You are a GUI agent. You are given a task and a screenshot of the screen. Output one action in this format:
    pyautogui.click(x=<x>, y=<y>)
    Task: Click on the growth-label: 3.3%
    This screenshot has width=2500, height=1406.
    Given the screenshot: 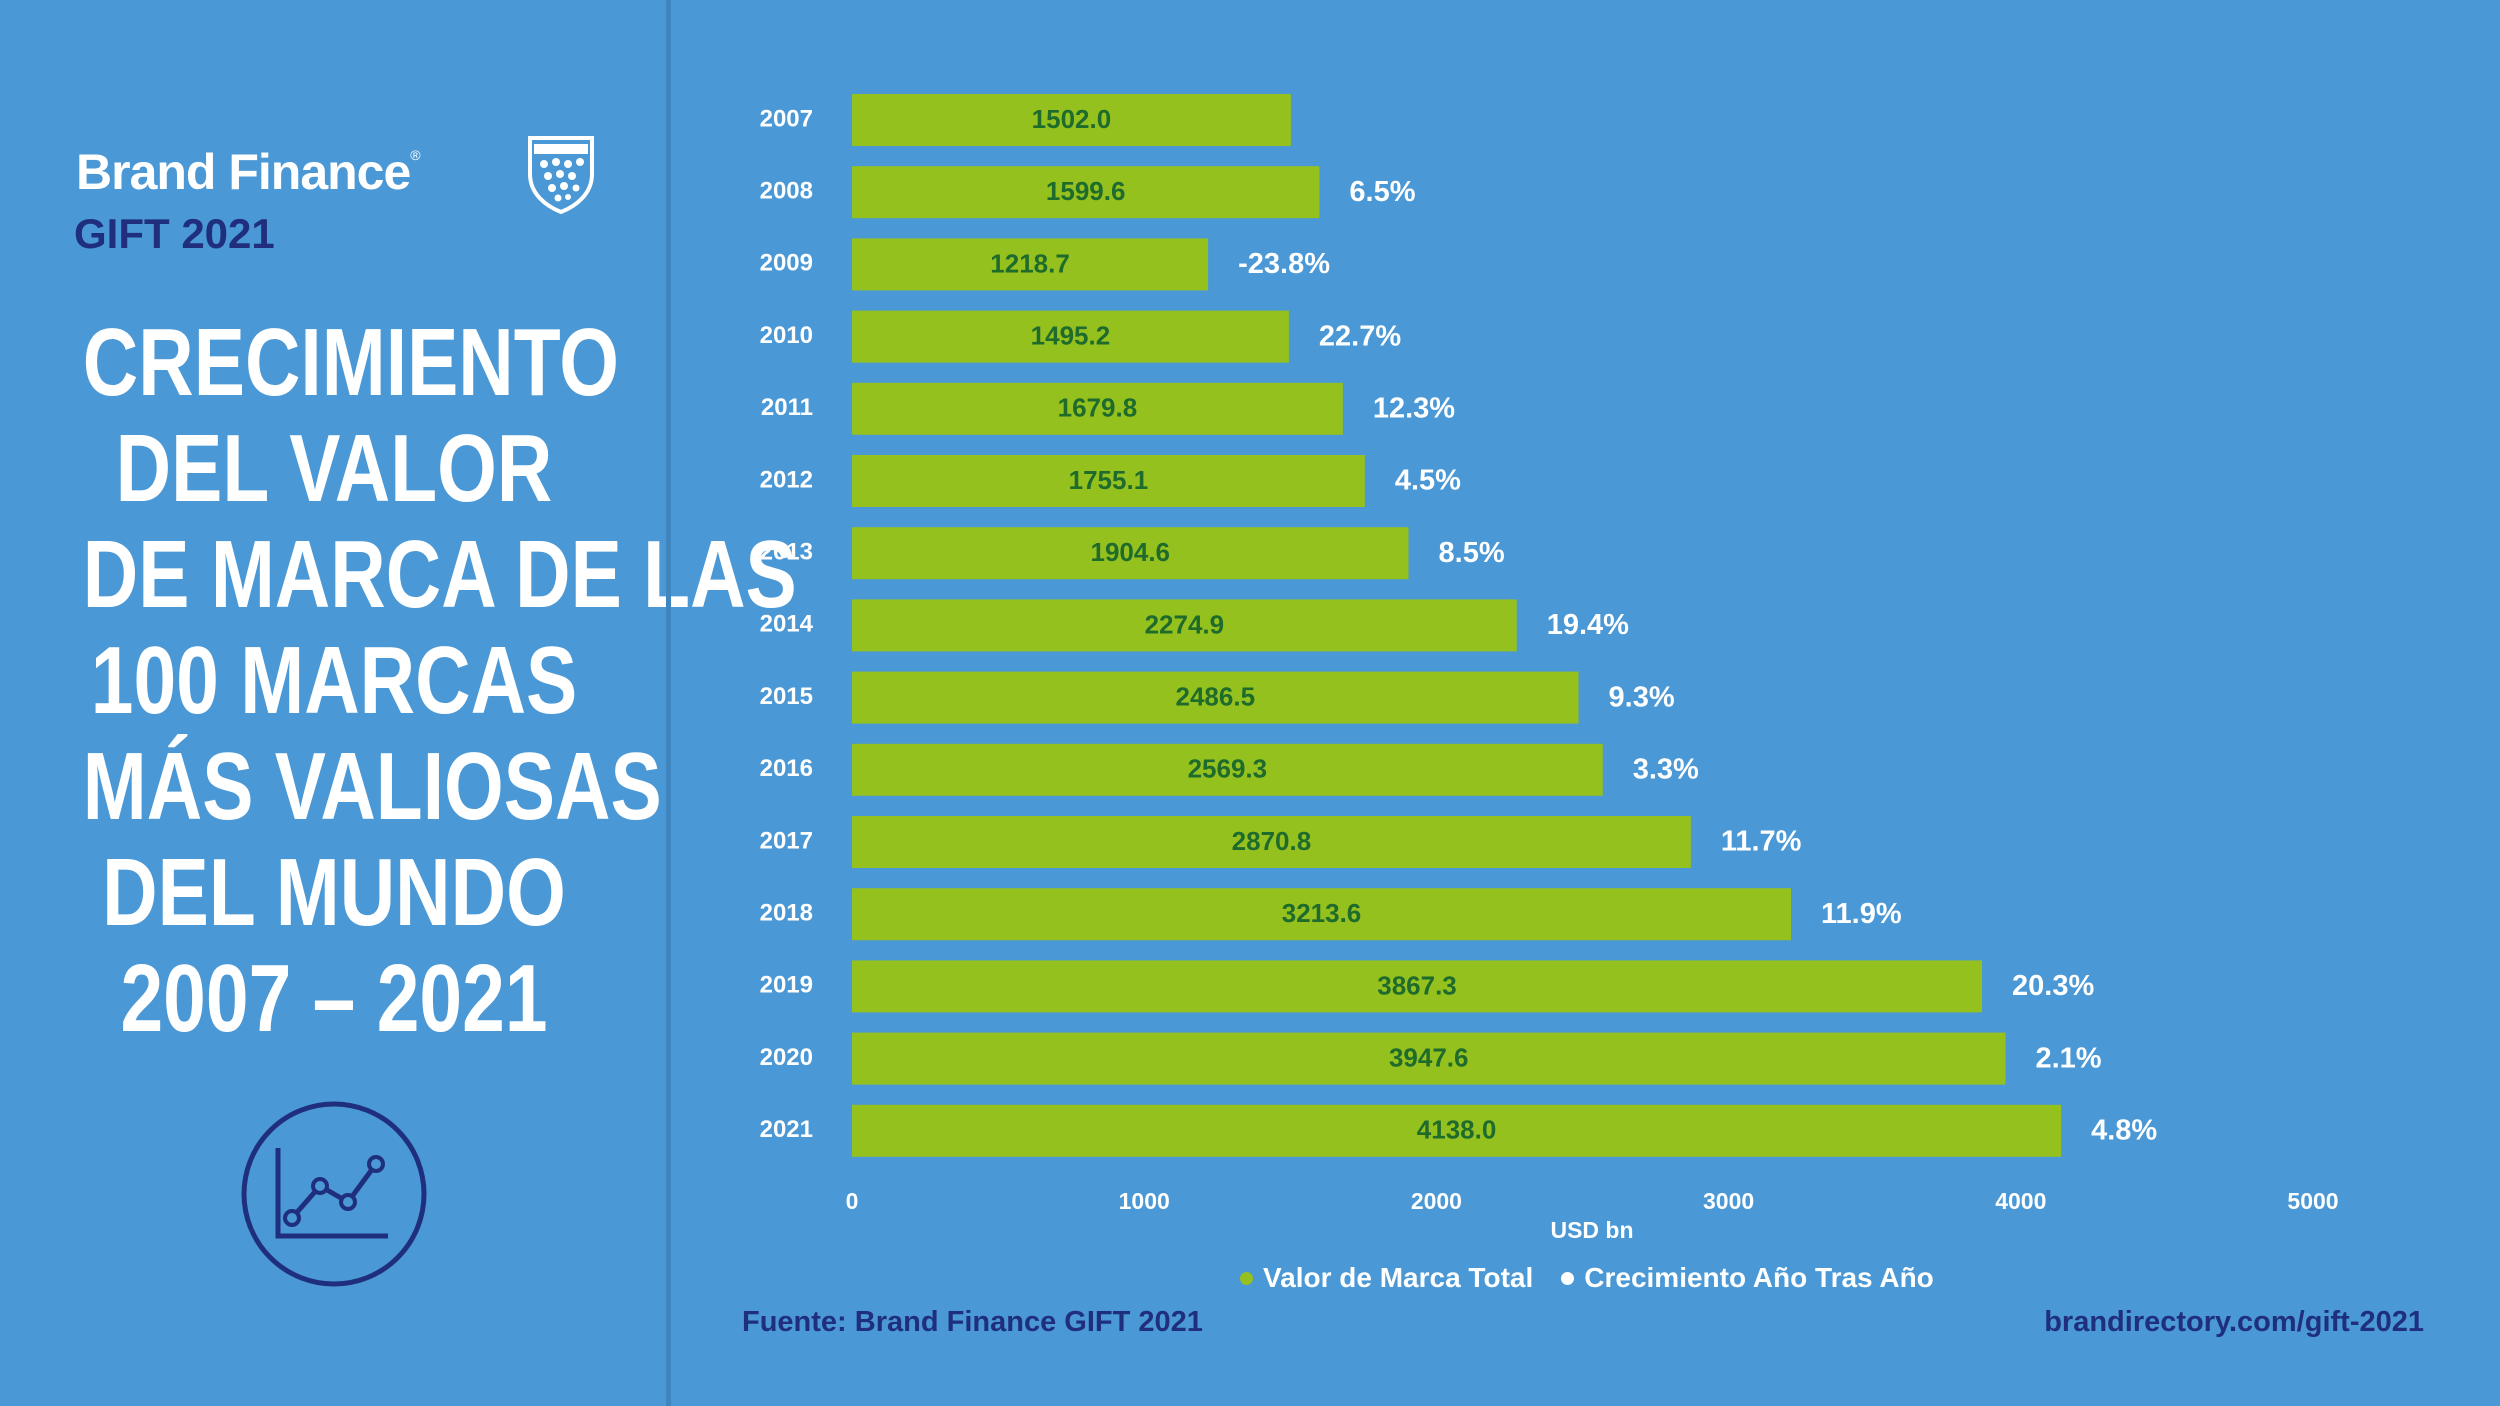 What is the action you would take?
    pyautogui.click(x=1666, y=769)
    